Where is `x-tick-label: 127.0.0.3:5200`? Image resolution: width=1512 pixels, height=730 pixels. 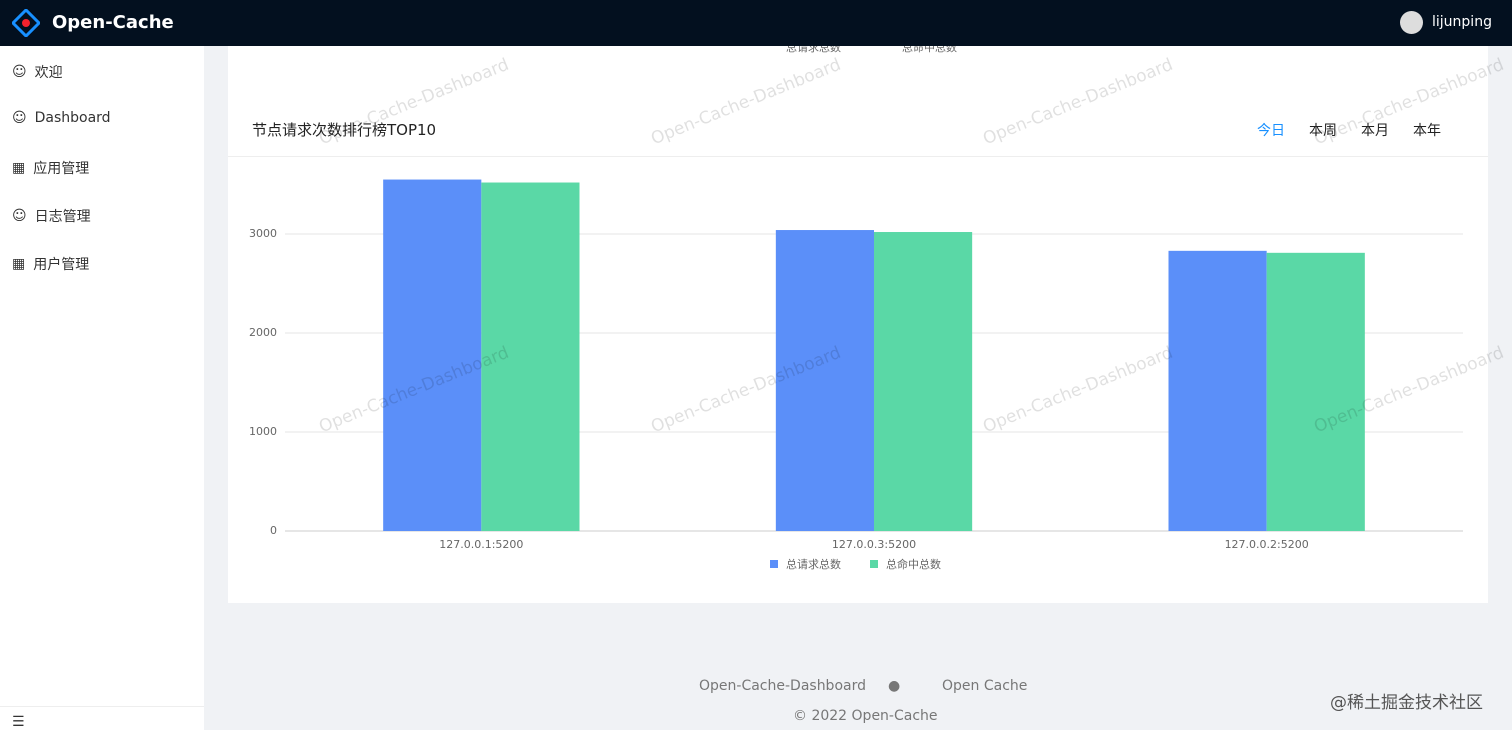 x-tick-label: 127.0.0.3:5200 is located at coordinates (874, 544).